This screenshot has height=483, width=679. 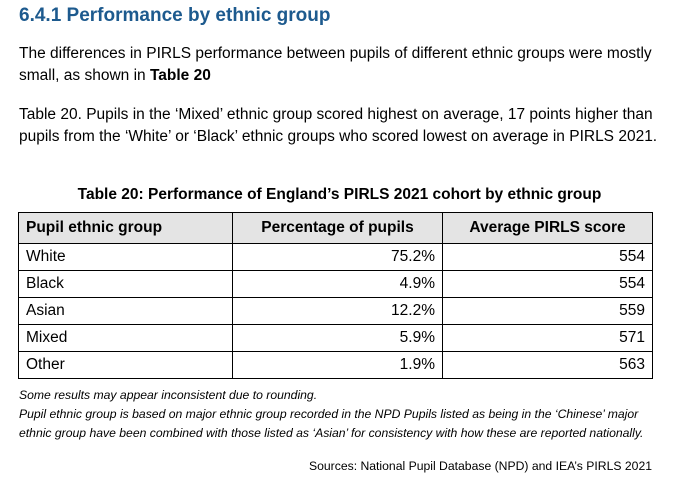 I want to click on cell-score: 559, so click(x=547, y=311).